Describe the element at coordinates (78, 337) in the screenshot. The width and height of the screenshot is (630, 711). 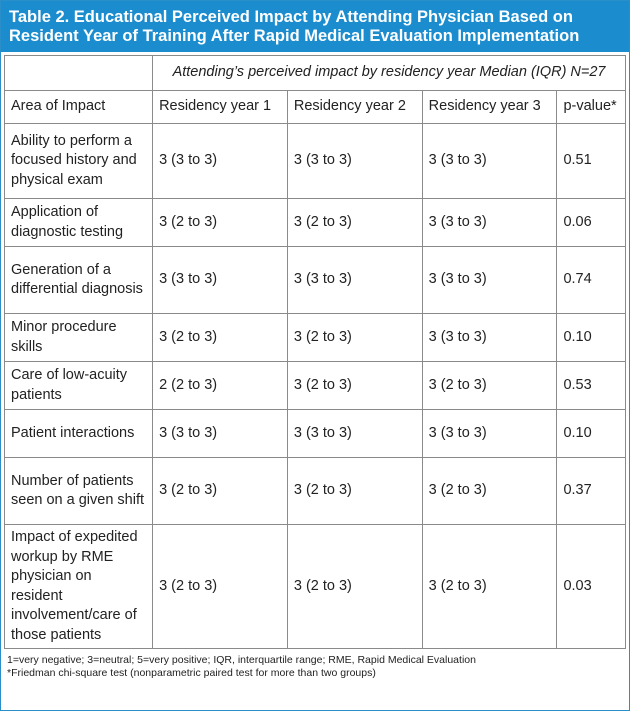
I see `row-area-cell: Minor procedure skills` at that location.